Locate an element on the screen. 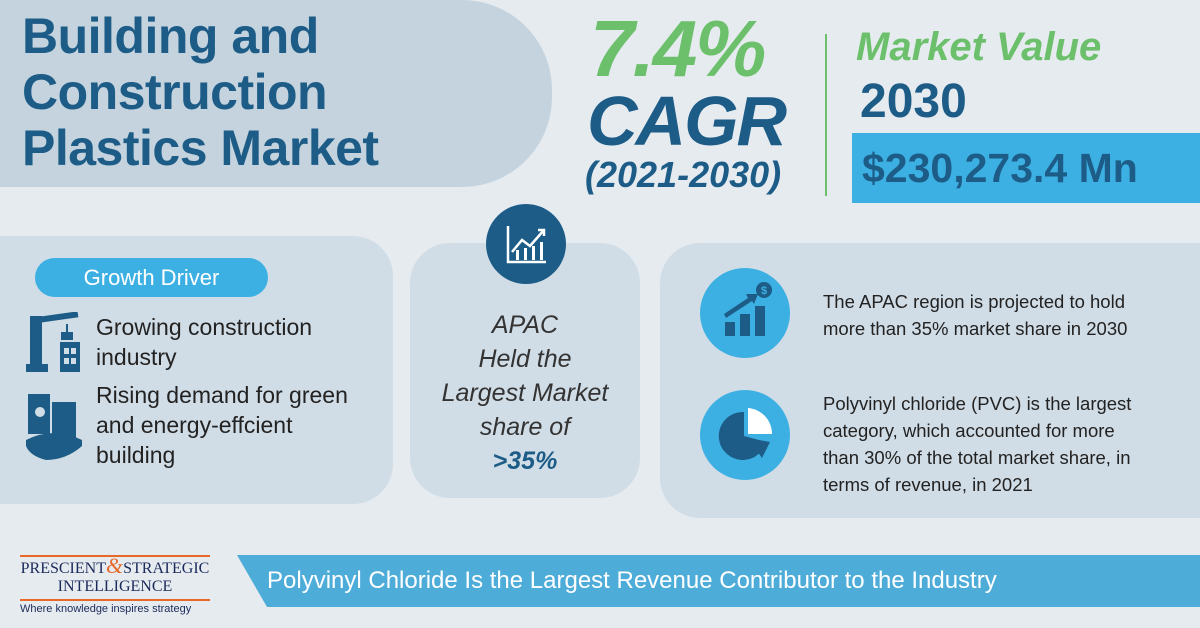 This screenshot has height=628, width=1200. apac-line: Largest Market is located at coordinates (525, 393).